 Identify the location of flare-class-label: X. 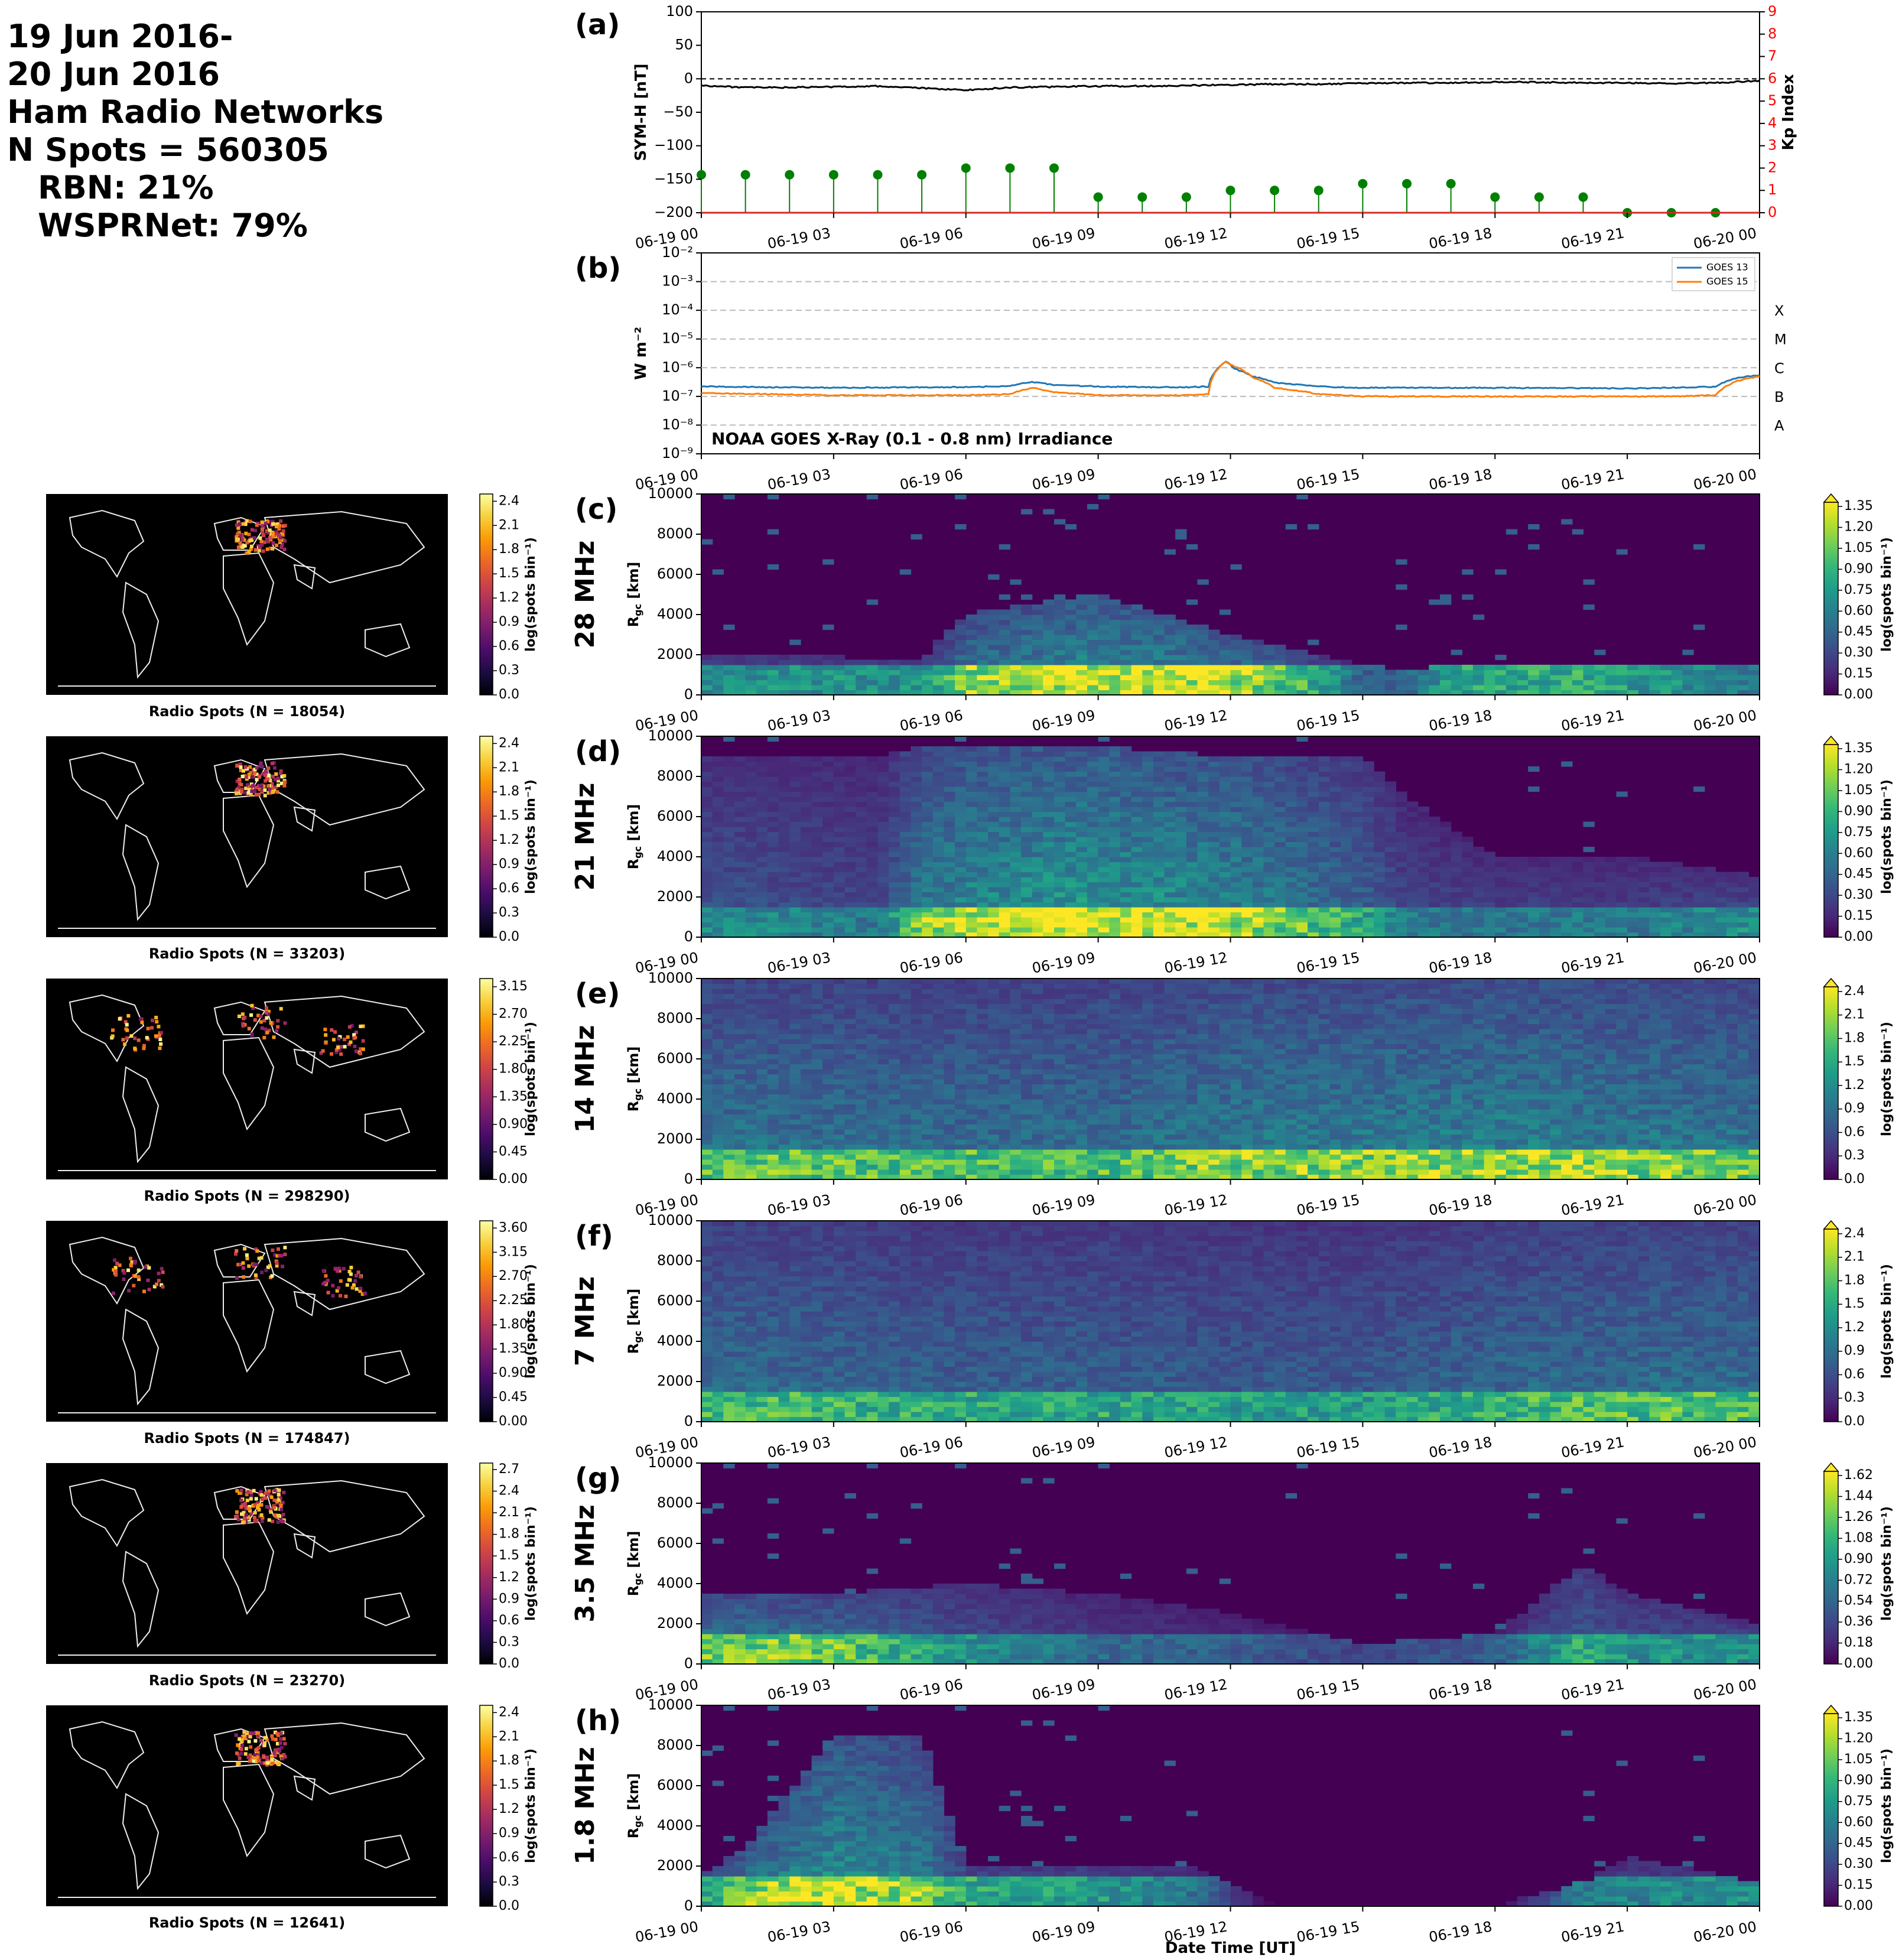
(1779, 311).